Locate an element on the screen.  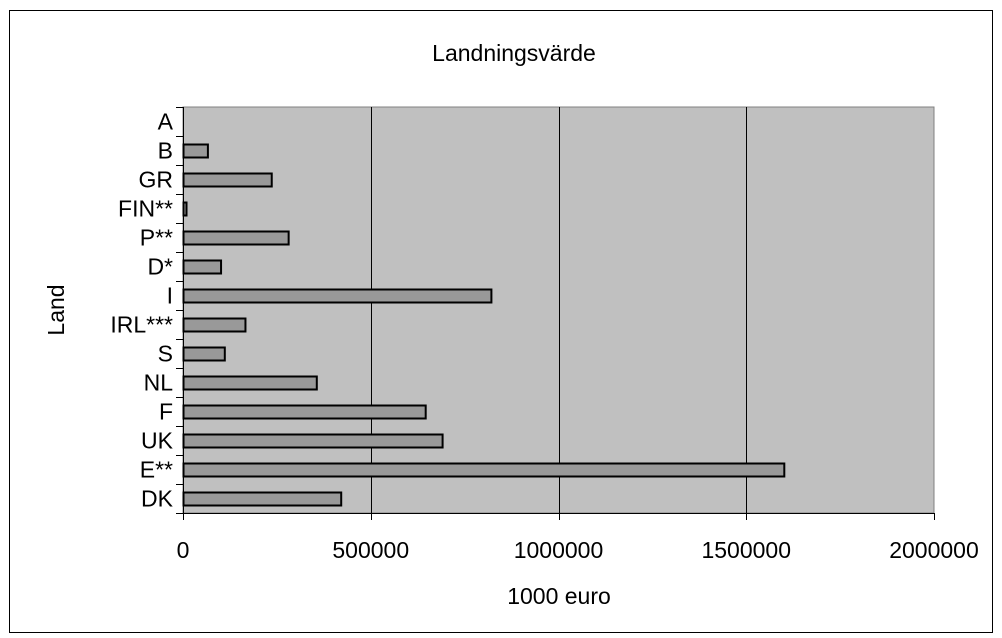
y-tick-label: GR is located at coordinates (156, 180).